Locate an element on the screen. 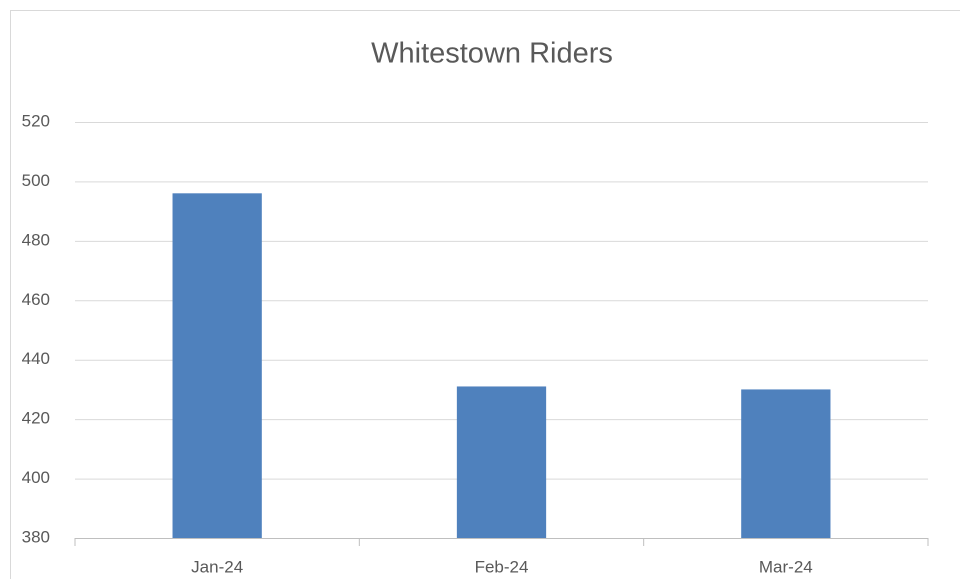 Image resolution: width=960 pixels, height=579 pixels. y-tick-label: 520 is located at coordinates (36, 120).